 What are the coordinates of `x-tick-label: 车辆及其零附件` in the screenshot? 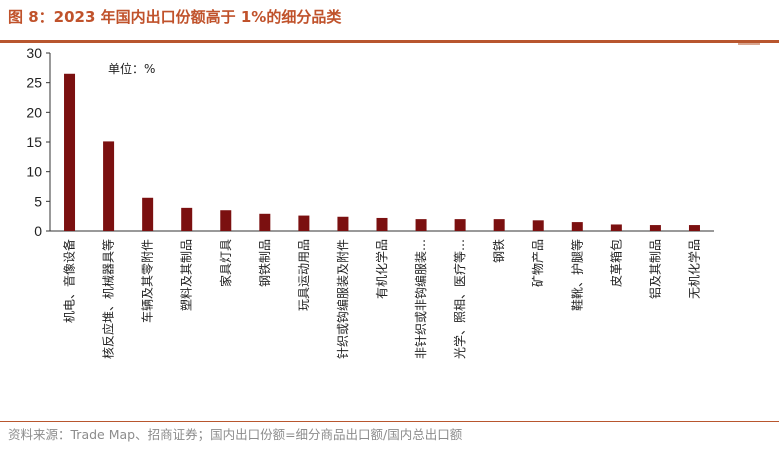 It's located at (147, 281).